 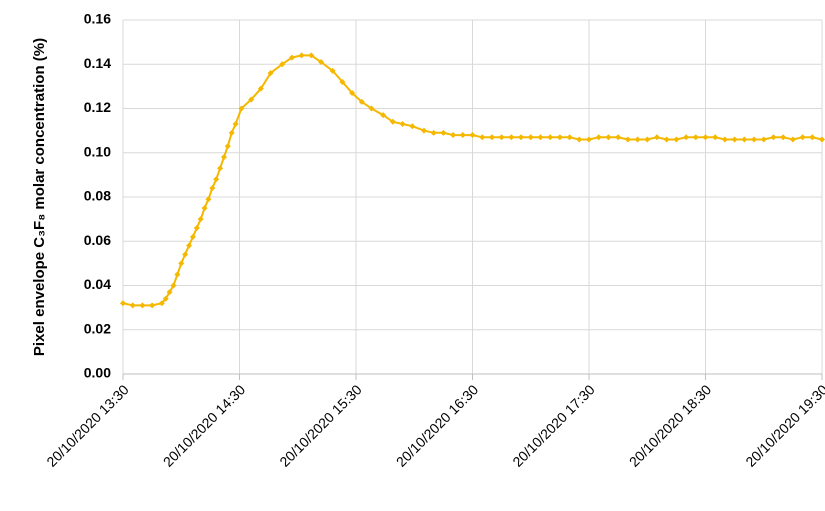 What do you see at coordinates (97, 328) in the screenshot?
I see `y-tick-label: 0.02` at bounding box center [97, 328].